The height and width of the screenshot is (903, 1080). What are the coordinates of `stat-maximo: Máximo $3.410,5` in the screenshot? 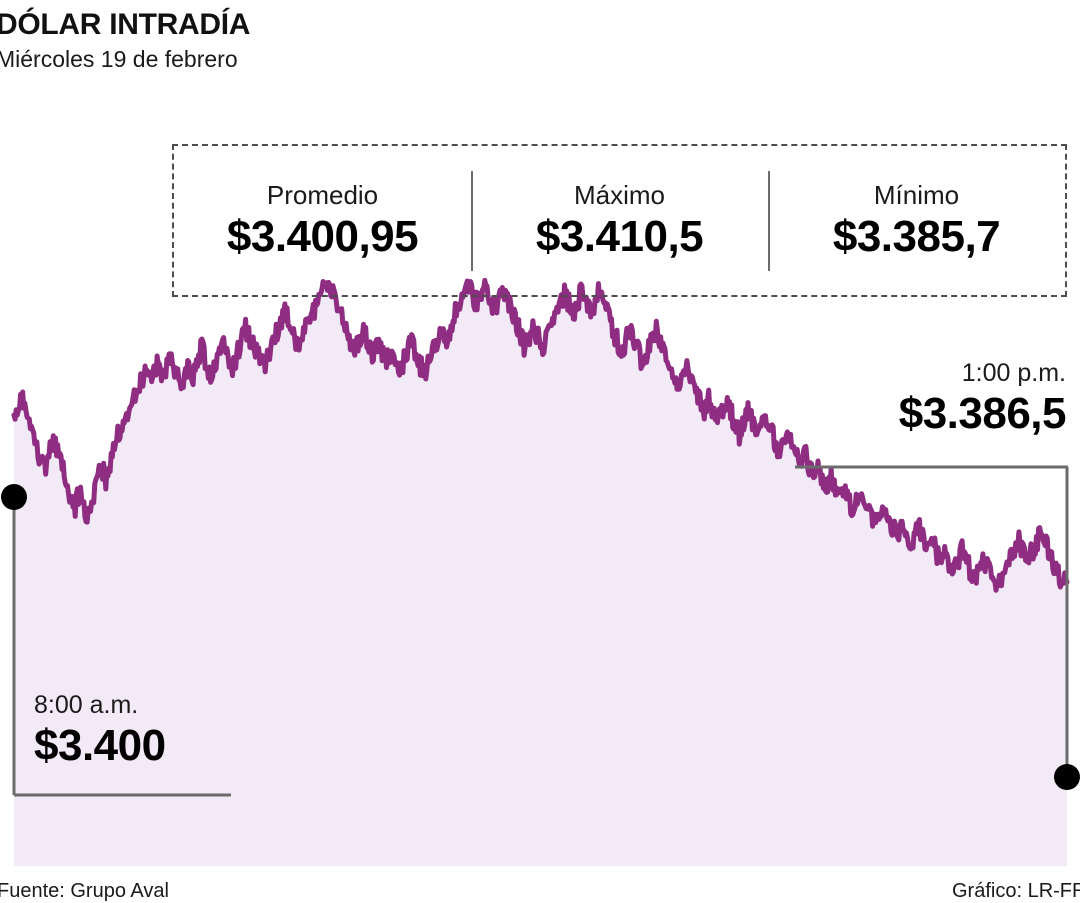 It's located at (619, 221).